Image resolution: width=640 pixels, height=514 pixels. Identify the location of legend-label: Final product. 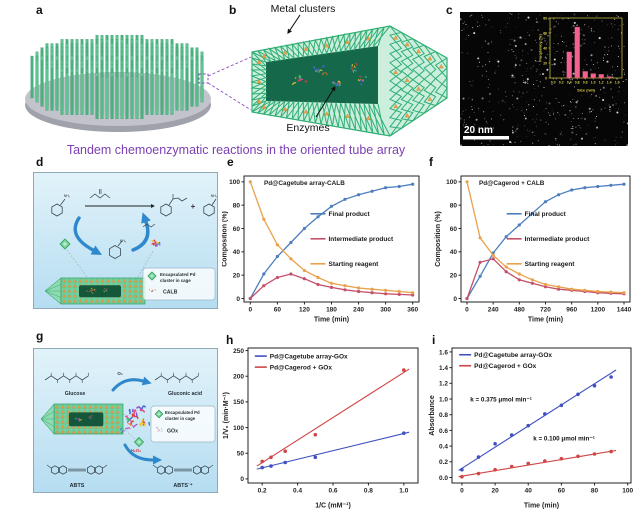
(350, 214).